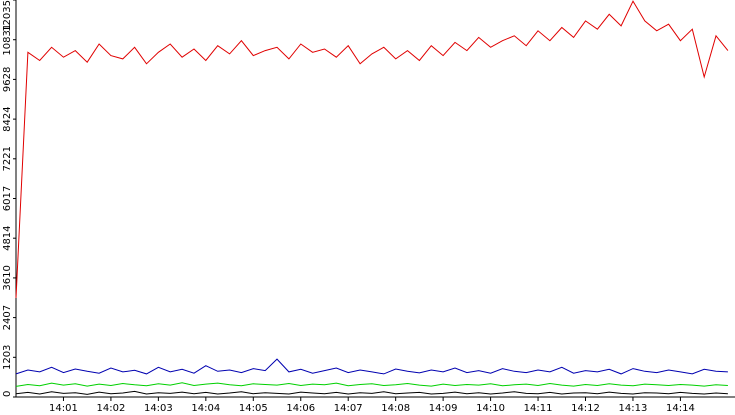 The width and height of the screenshot is (735, 415). I want to click on y-tick-label: 8424, so click(7, 118).